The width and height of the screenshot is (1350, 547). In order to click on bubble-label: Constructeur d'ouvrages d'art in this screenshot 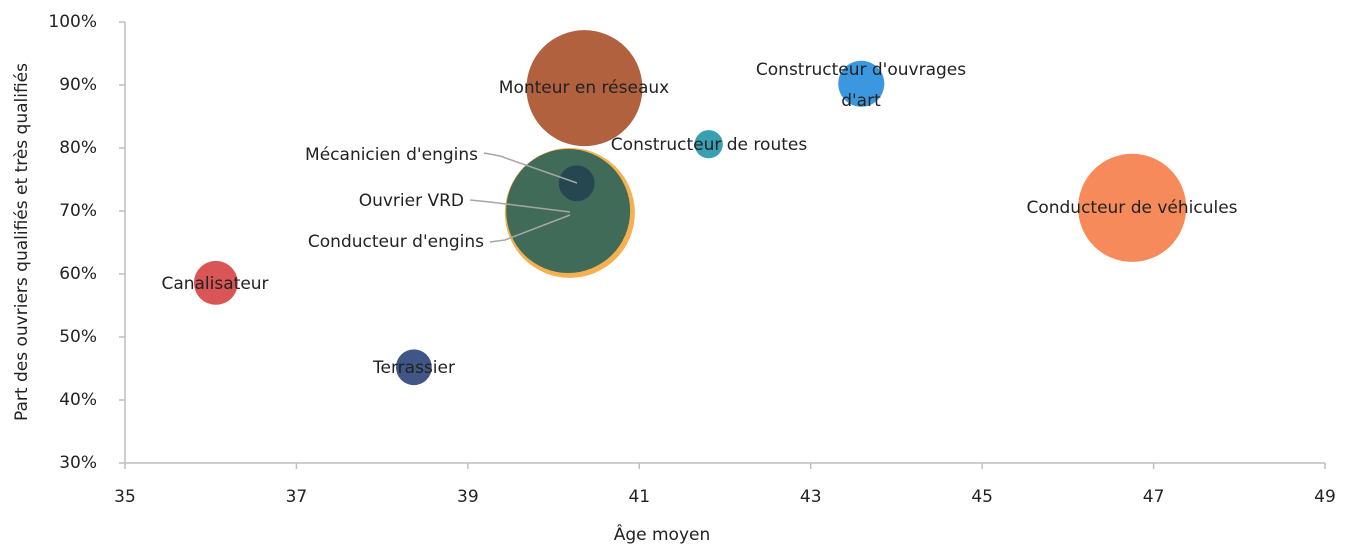, I will do `click(861, 85)`.